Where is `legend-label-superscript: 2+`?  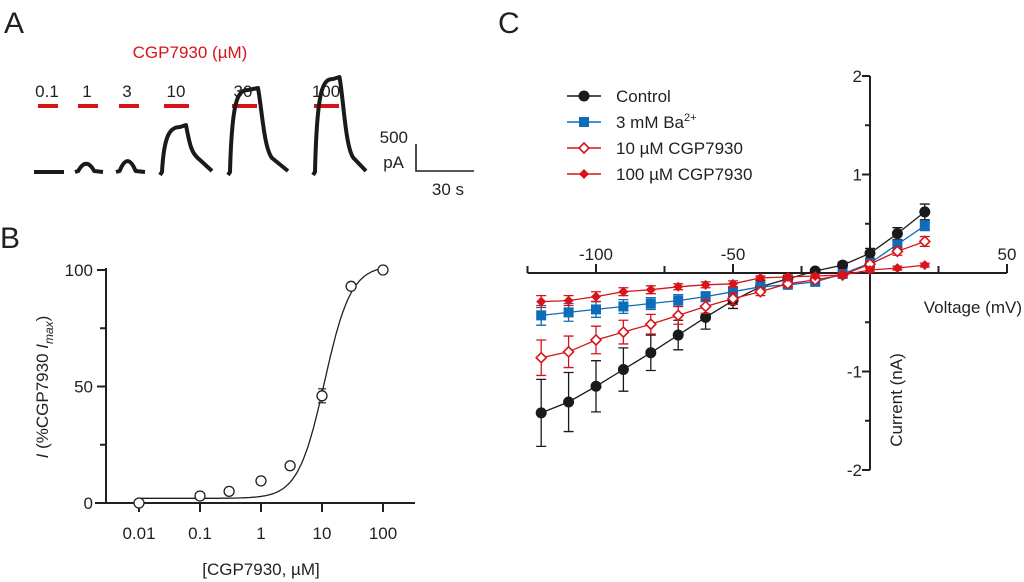 legend-label-superscript: 2+ is located at coordinates (690, 118).